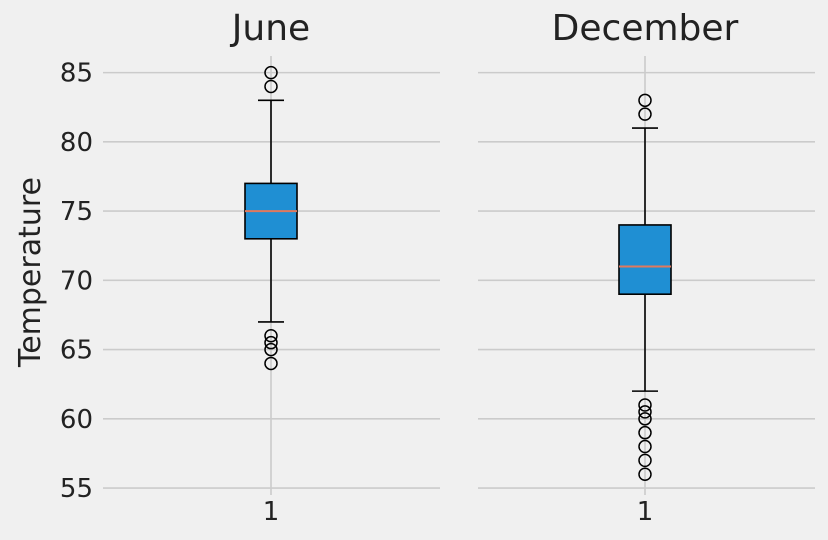 Image resolution: width=828 pixels, height=540 pixels. I want to click on iqr-box, so click(645, 259).